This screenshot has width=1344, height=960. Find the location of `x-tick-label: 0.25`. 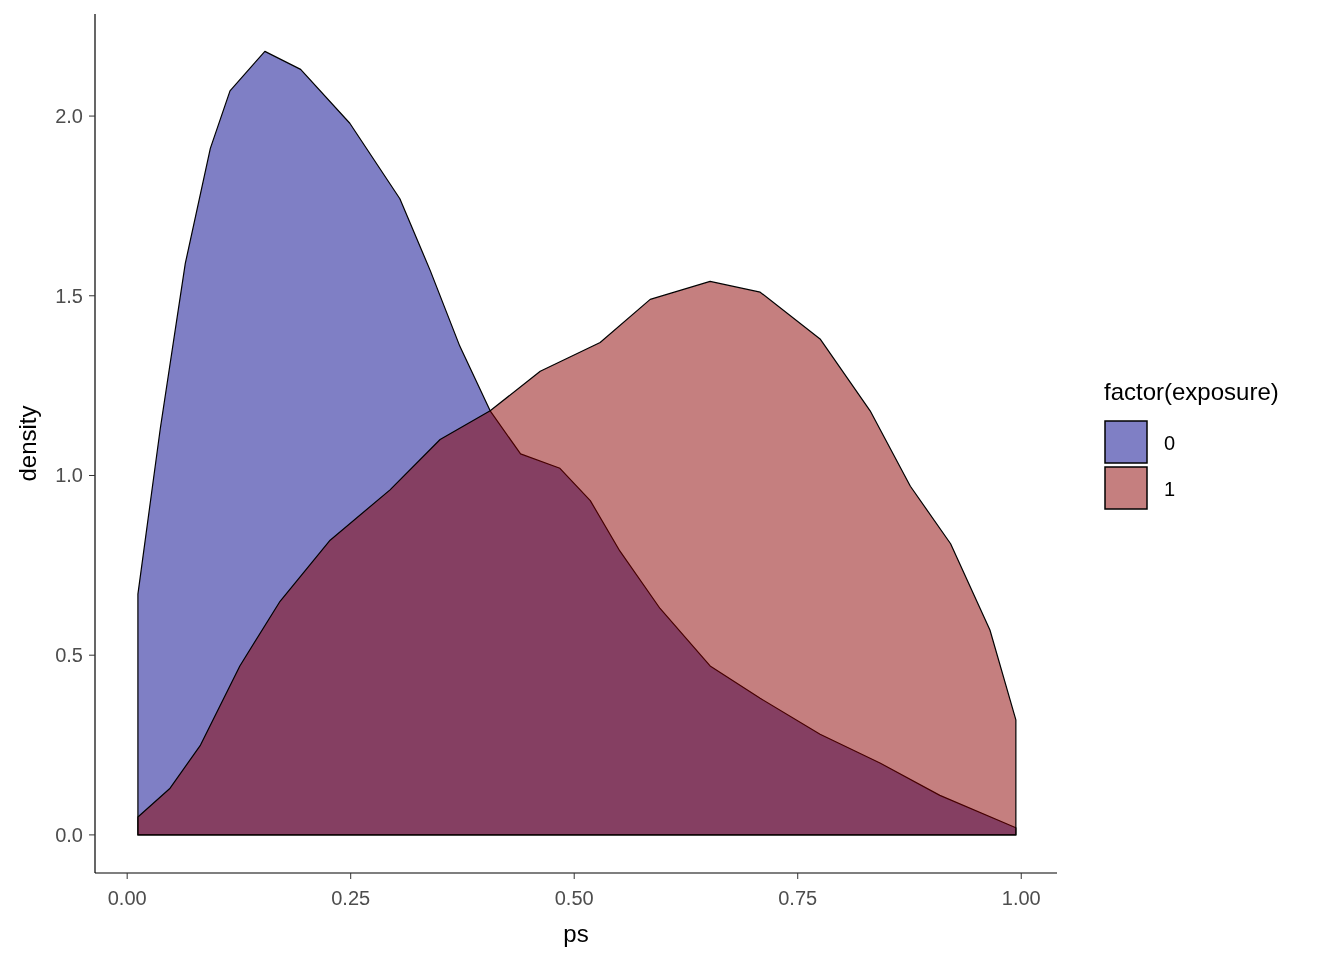

x-tick-label: 0.25 is located at coordinates (351, 898).